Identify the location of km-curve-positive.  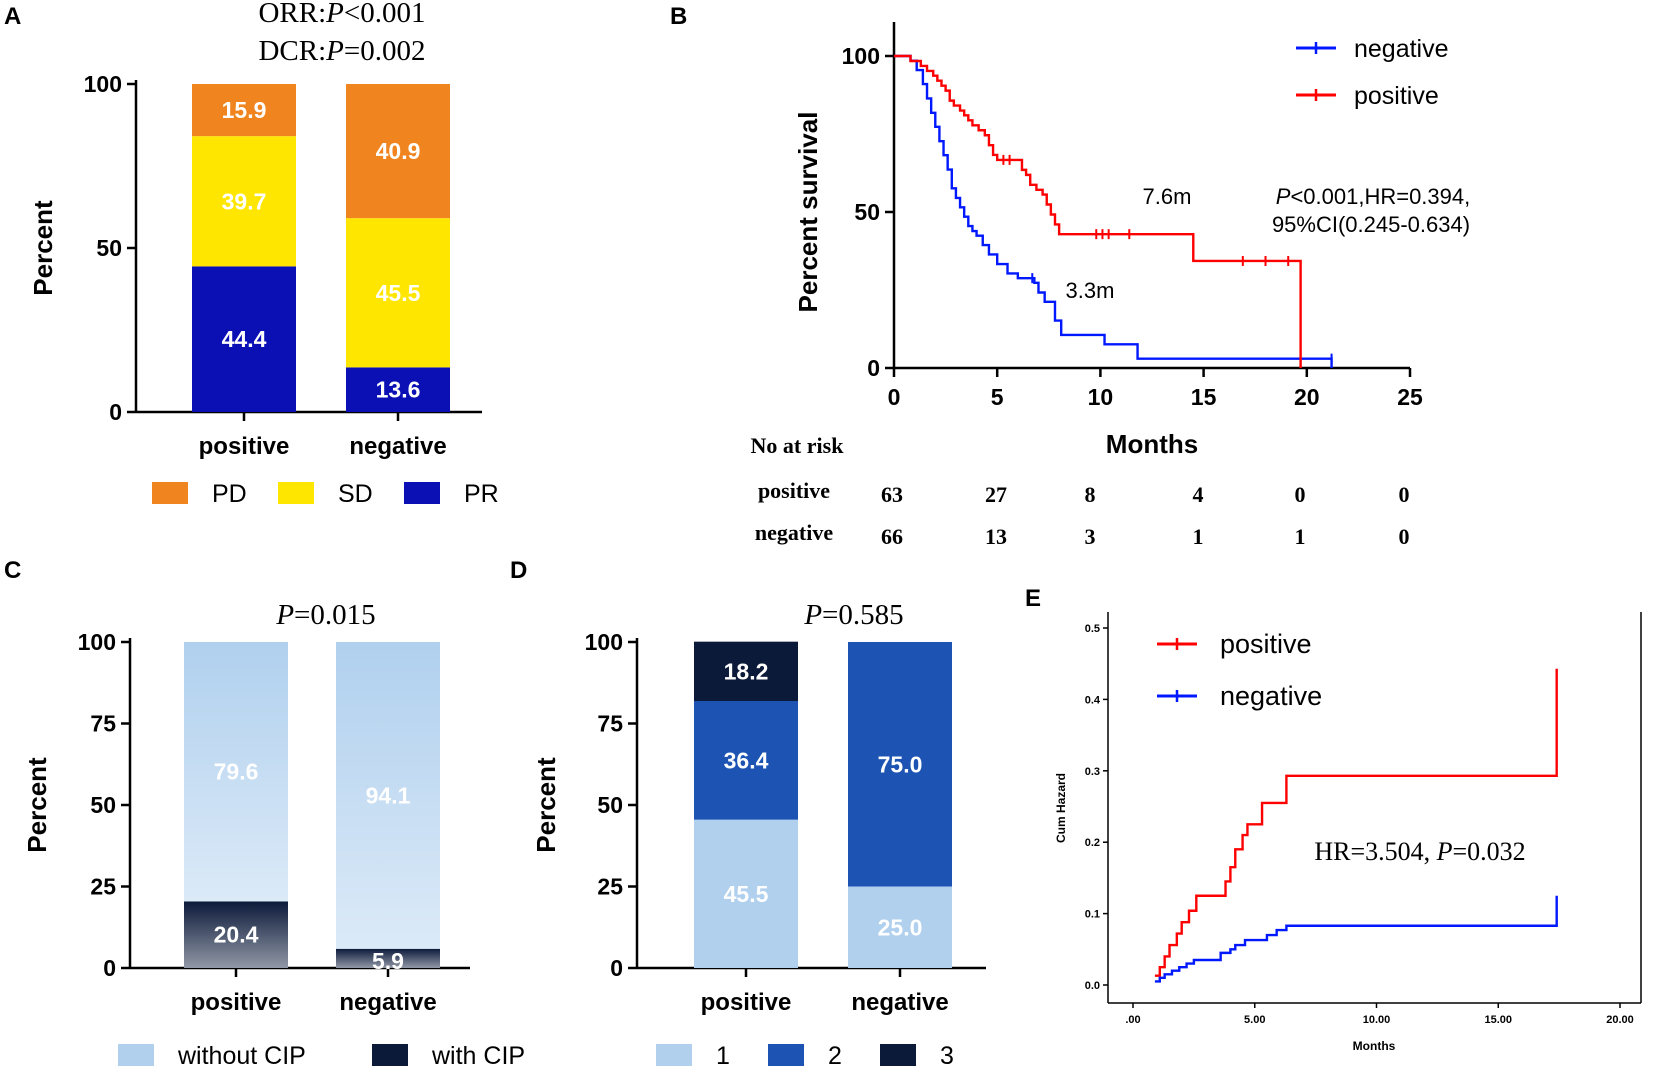
(1098, 211).